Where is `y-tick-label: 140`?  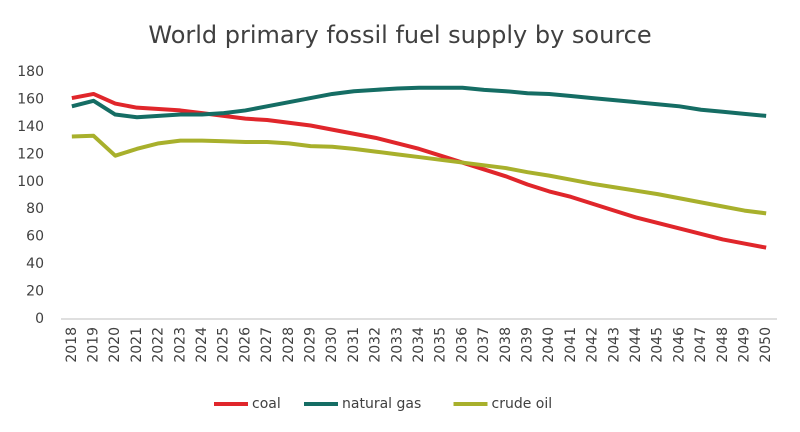 y-tick-label: 140 is located at coordinates (30, 127).